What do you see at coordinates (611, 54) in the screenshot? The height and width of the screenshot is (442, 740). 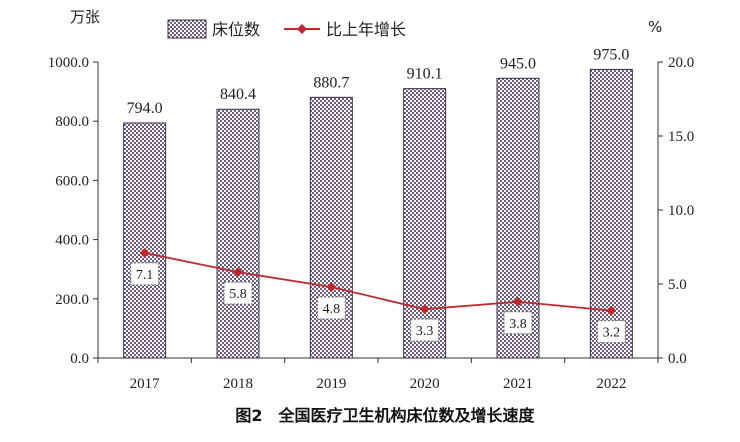 I see `bar-value-label: 975.0` at bounding box center [611, 54].